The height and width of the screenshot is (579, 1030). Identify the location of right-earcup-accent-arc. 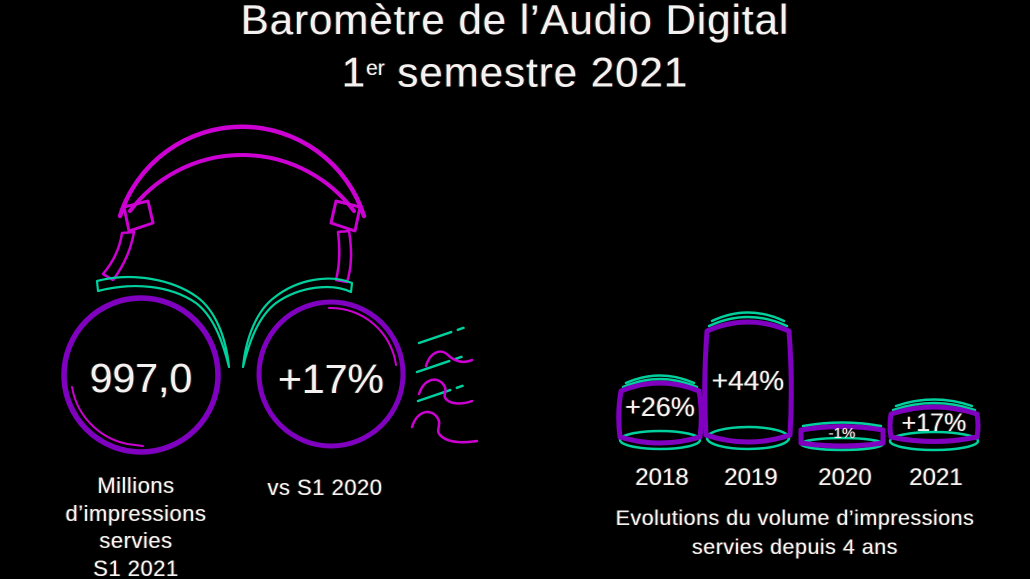
(362, 336).